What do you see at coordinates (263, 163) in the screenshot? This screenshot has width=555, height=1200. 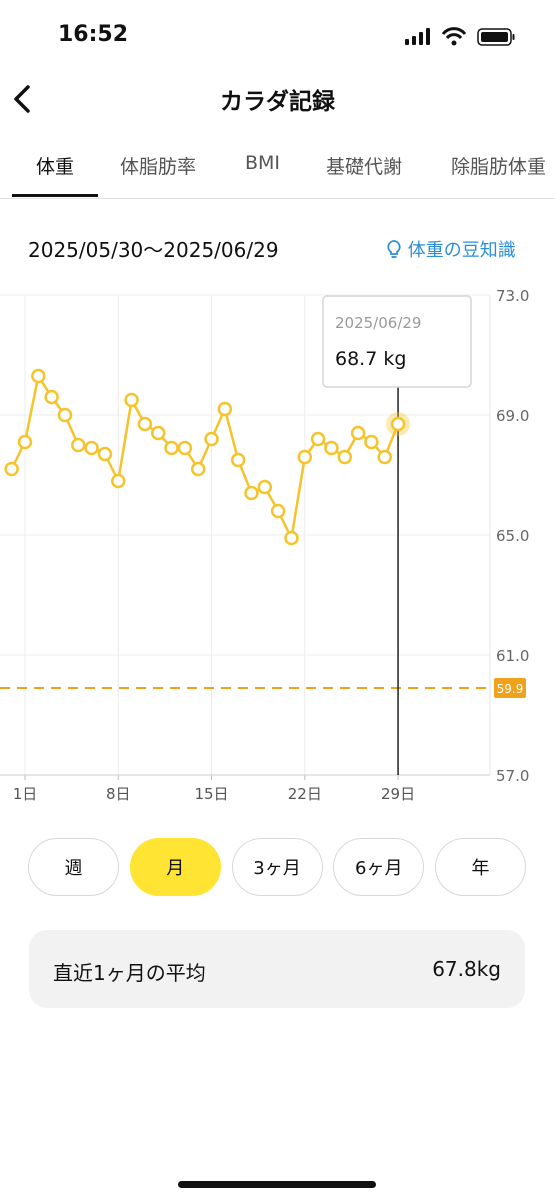 I see `tab: BMI` at bounding box center [263, 163].